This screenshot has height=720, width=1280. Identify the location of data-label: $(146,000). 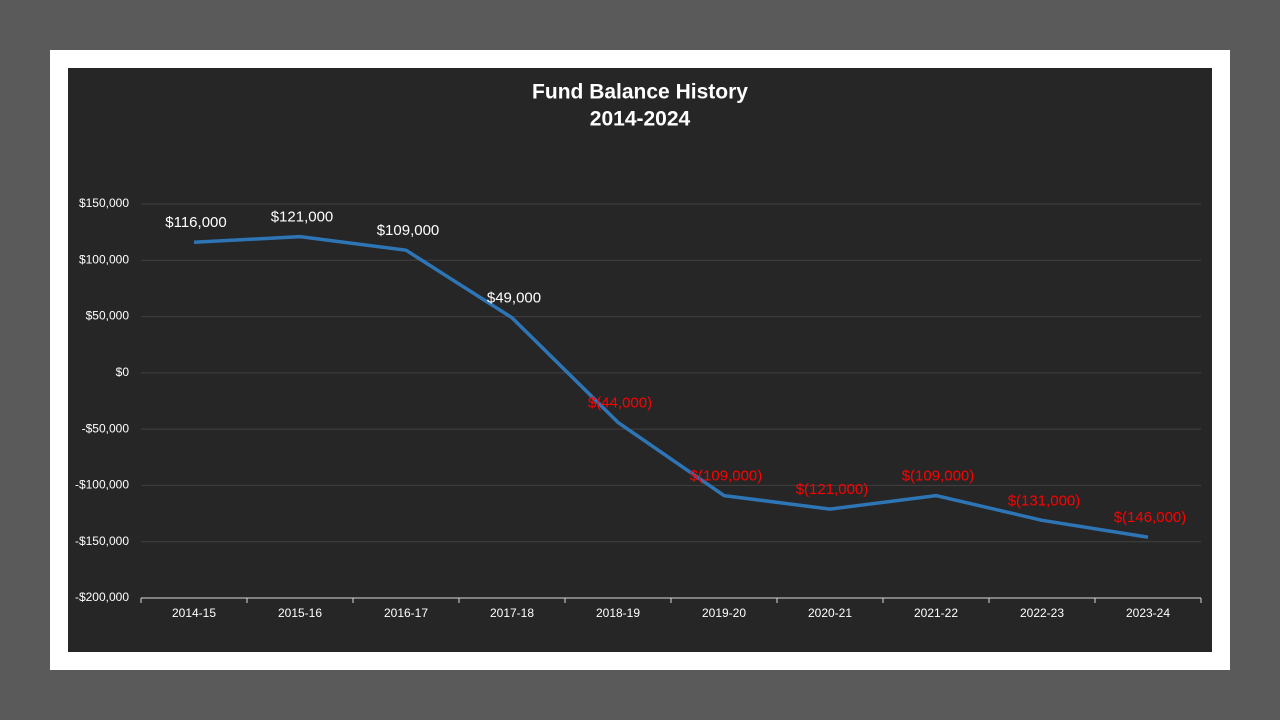
(1150, 517).